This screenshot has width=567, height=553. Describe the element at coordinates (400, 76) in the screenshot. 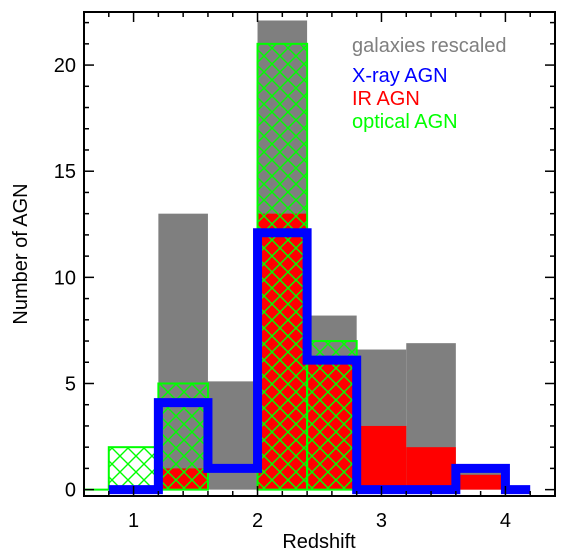

I see `legend-xray: X-ray AGN` at that location.